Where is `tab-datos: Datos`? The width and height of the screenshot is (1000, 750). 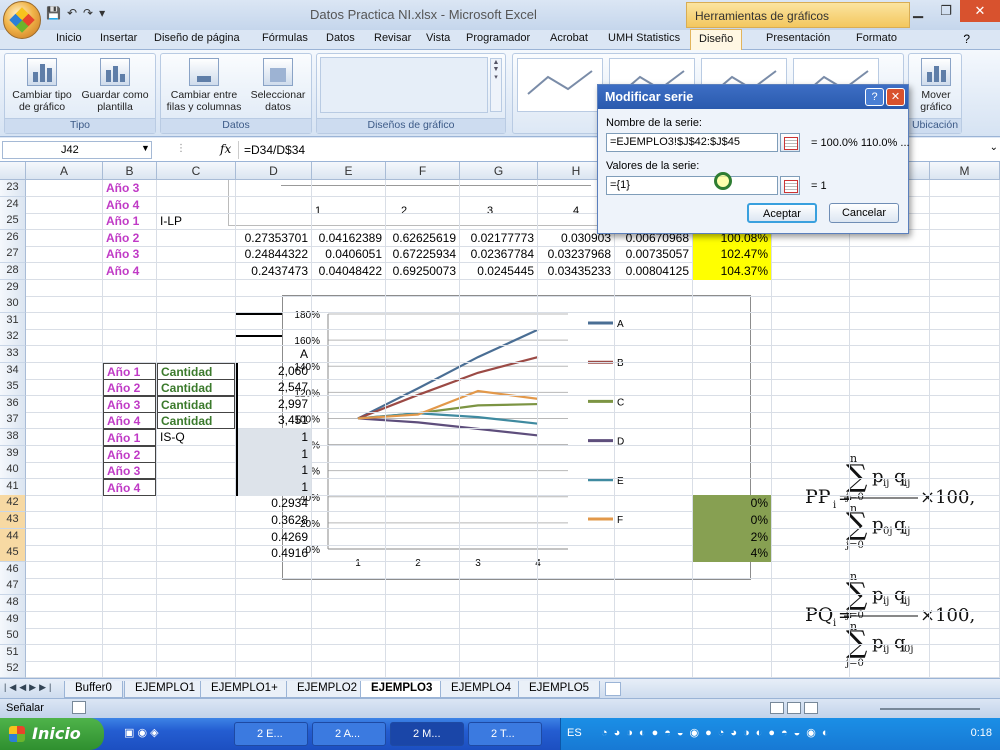
tab-datos: Datos is located at coordinates (340, 38).